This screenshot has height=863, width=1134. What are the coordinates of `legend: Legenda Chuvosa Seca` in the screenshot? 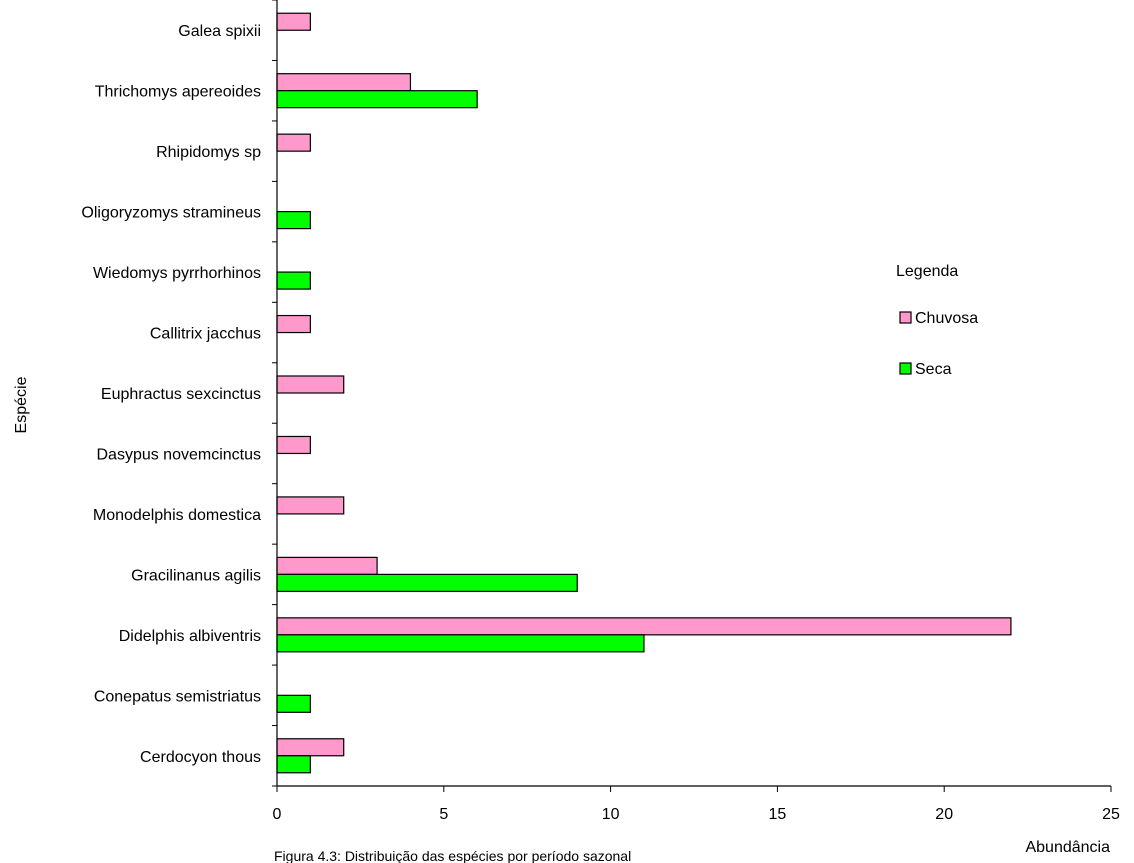 It's located at (937, 320).